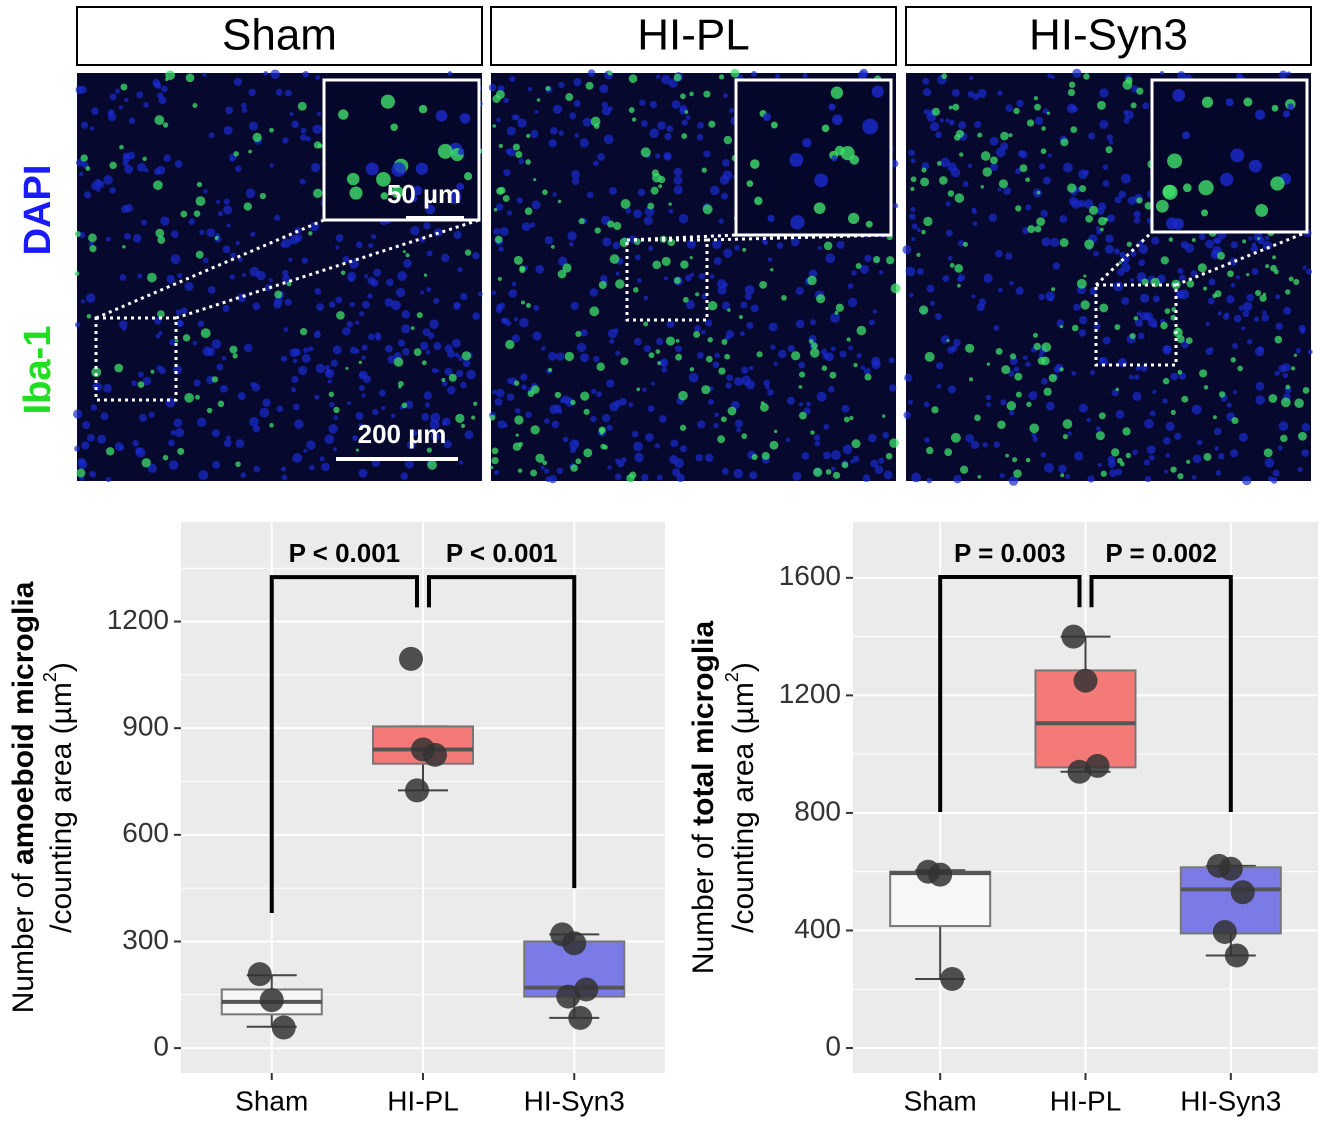  Describe the element at coordinates (703, 797) in the screenshot. I see `y-axis-label: Number of total microglia` at that location.